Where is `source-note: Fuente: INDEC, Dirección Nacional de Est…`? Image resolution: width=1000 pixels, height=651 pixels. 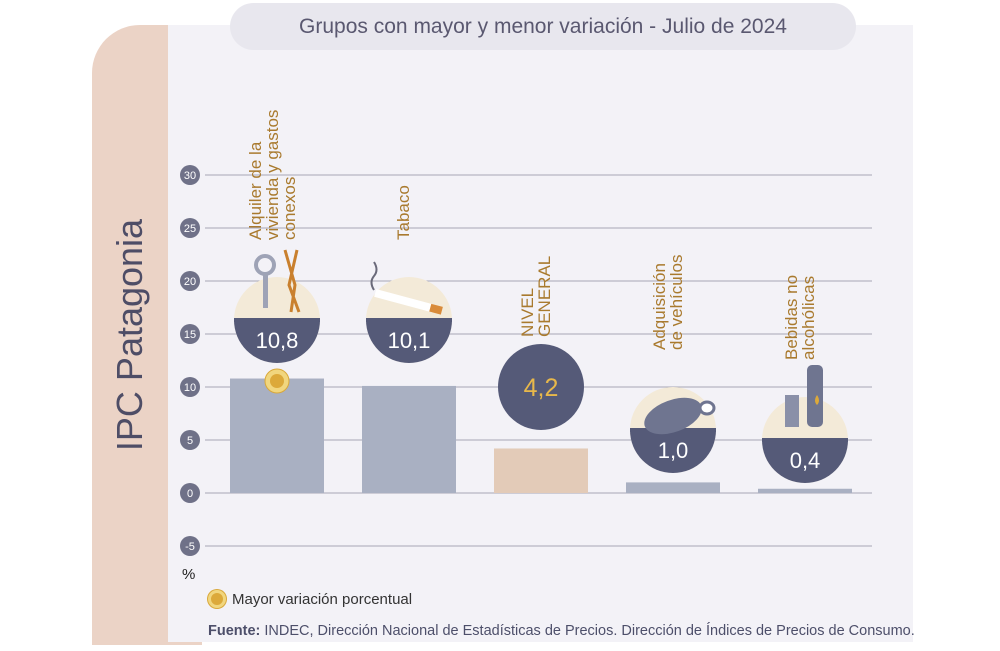
source-note: Fuente: INDEC, Dirección Nacional de Est… is located at coordinates (561, 631).